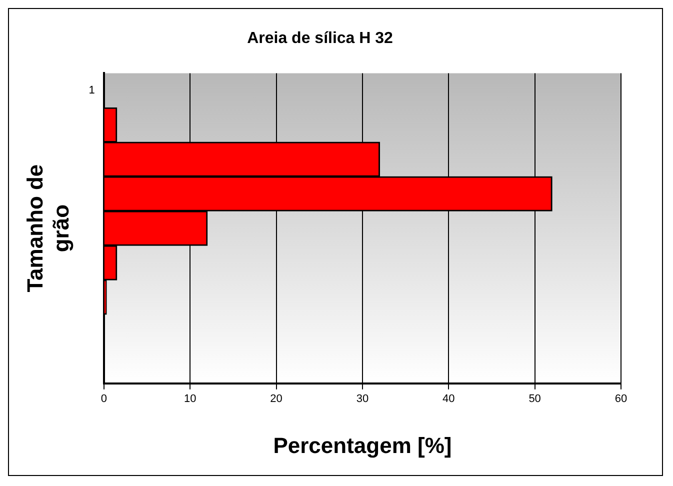 The height and width of the screenshot is (486, 673). I want to click on x-tick-label: 30, so click(362, 399).